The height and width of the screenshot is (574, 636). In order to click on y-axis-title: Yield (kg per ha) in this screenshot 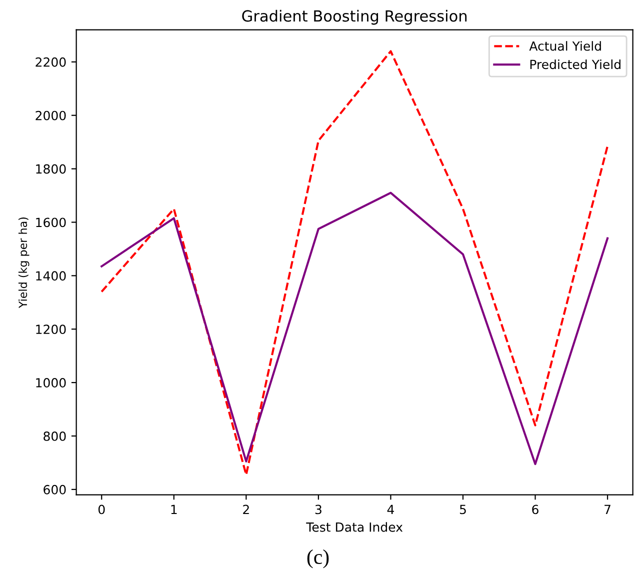, I will do `click(24, 263)`.